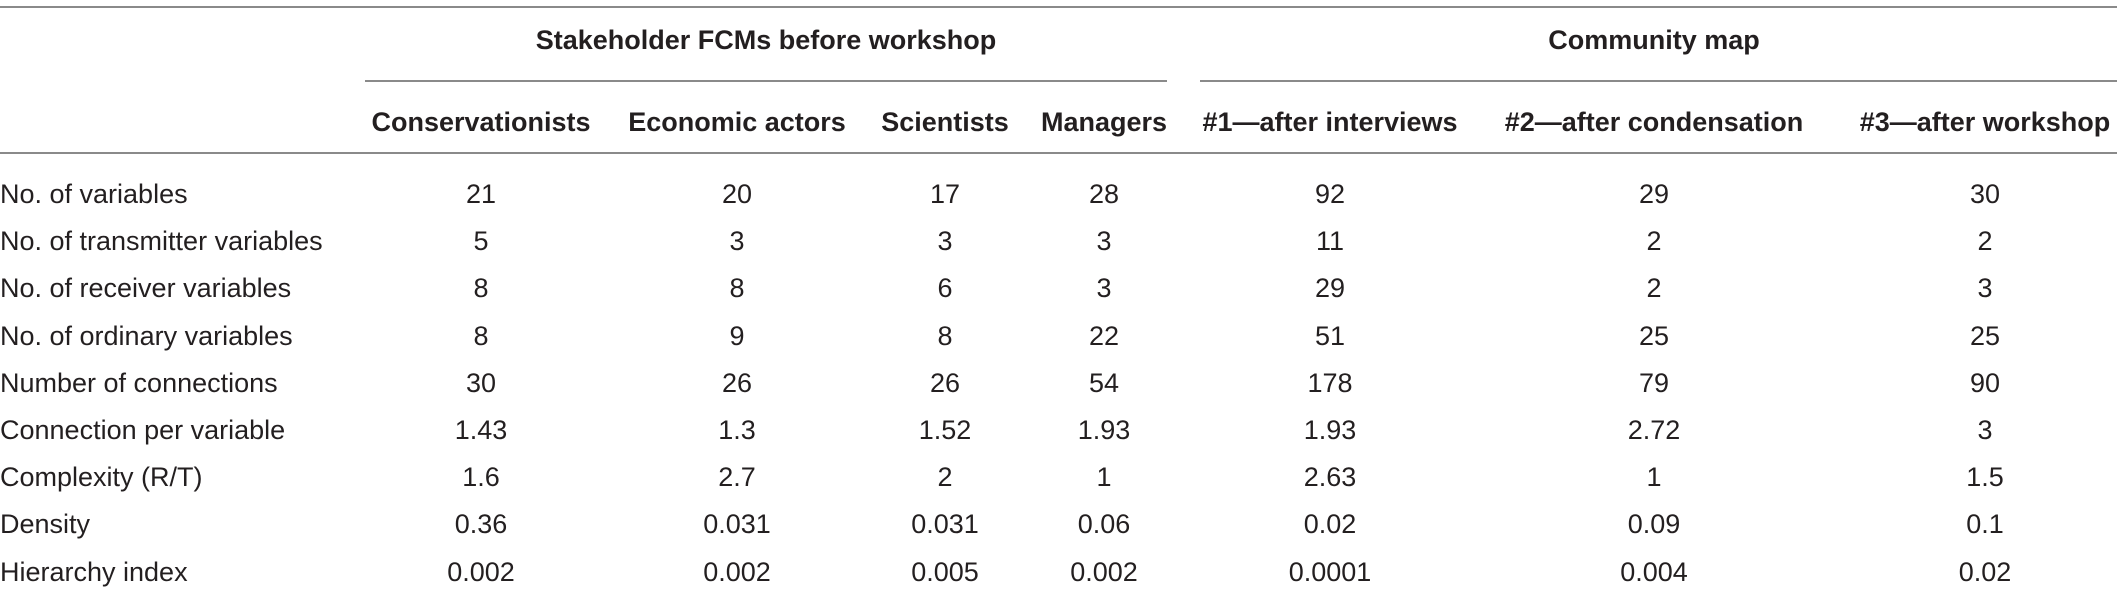 This screenshot has width=2117, height=594. Describe the element at coordinates (945, 194) in the screenshot. I see `table-cell: 17` at that location.